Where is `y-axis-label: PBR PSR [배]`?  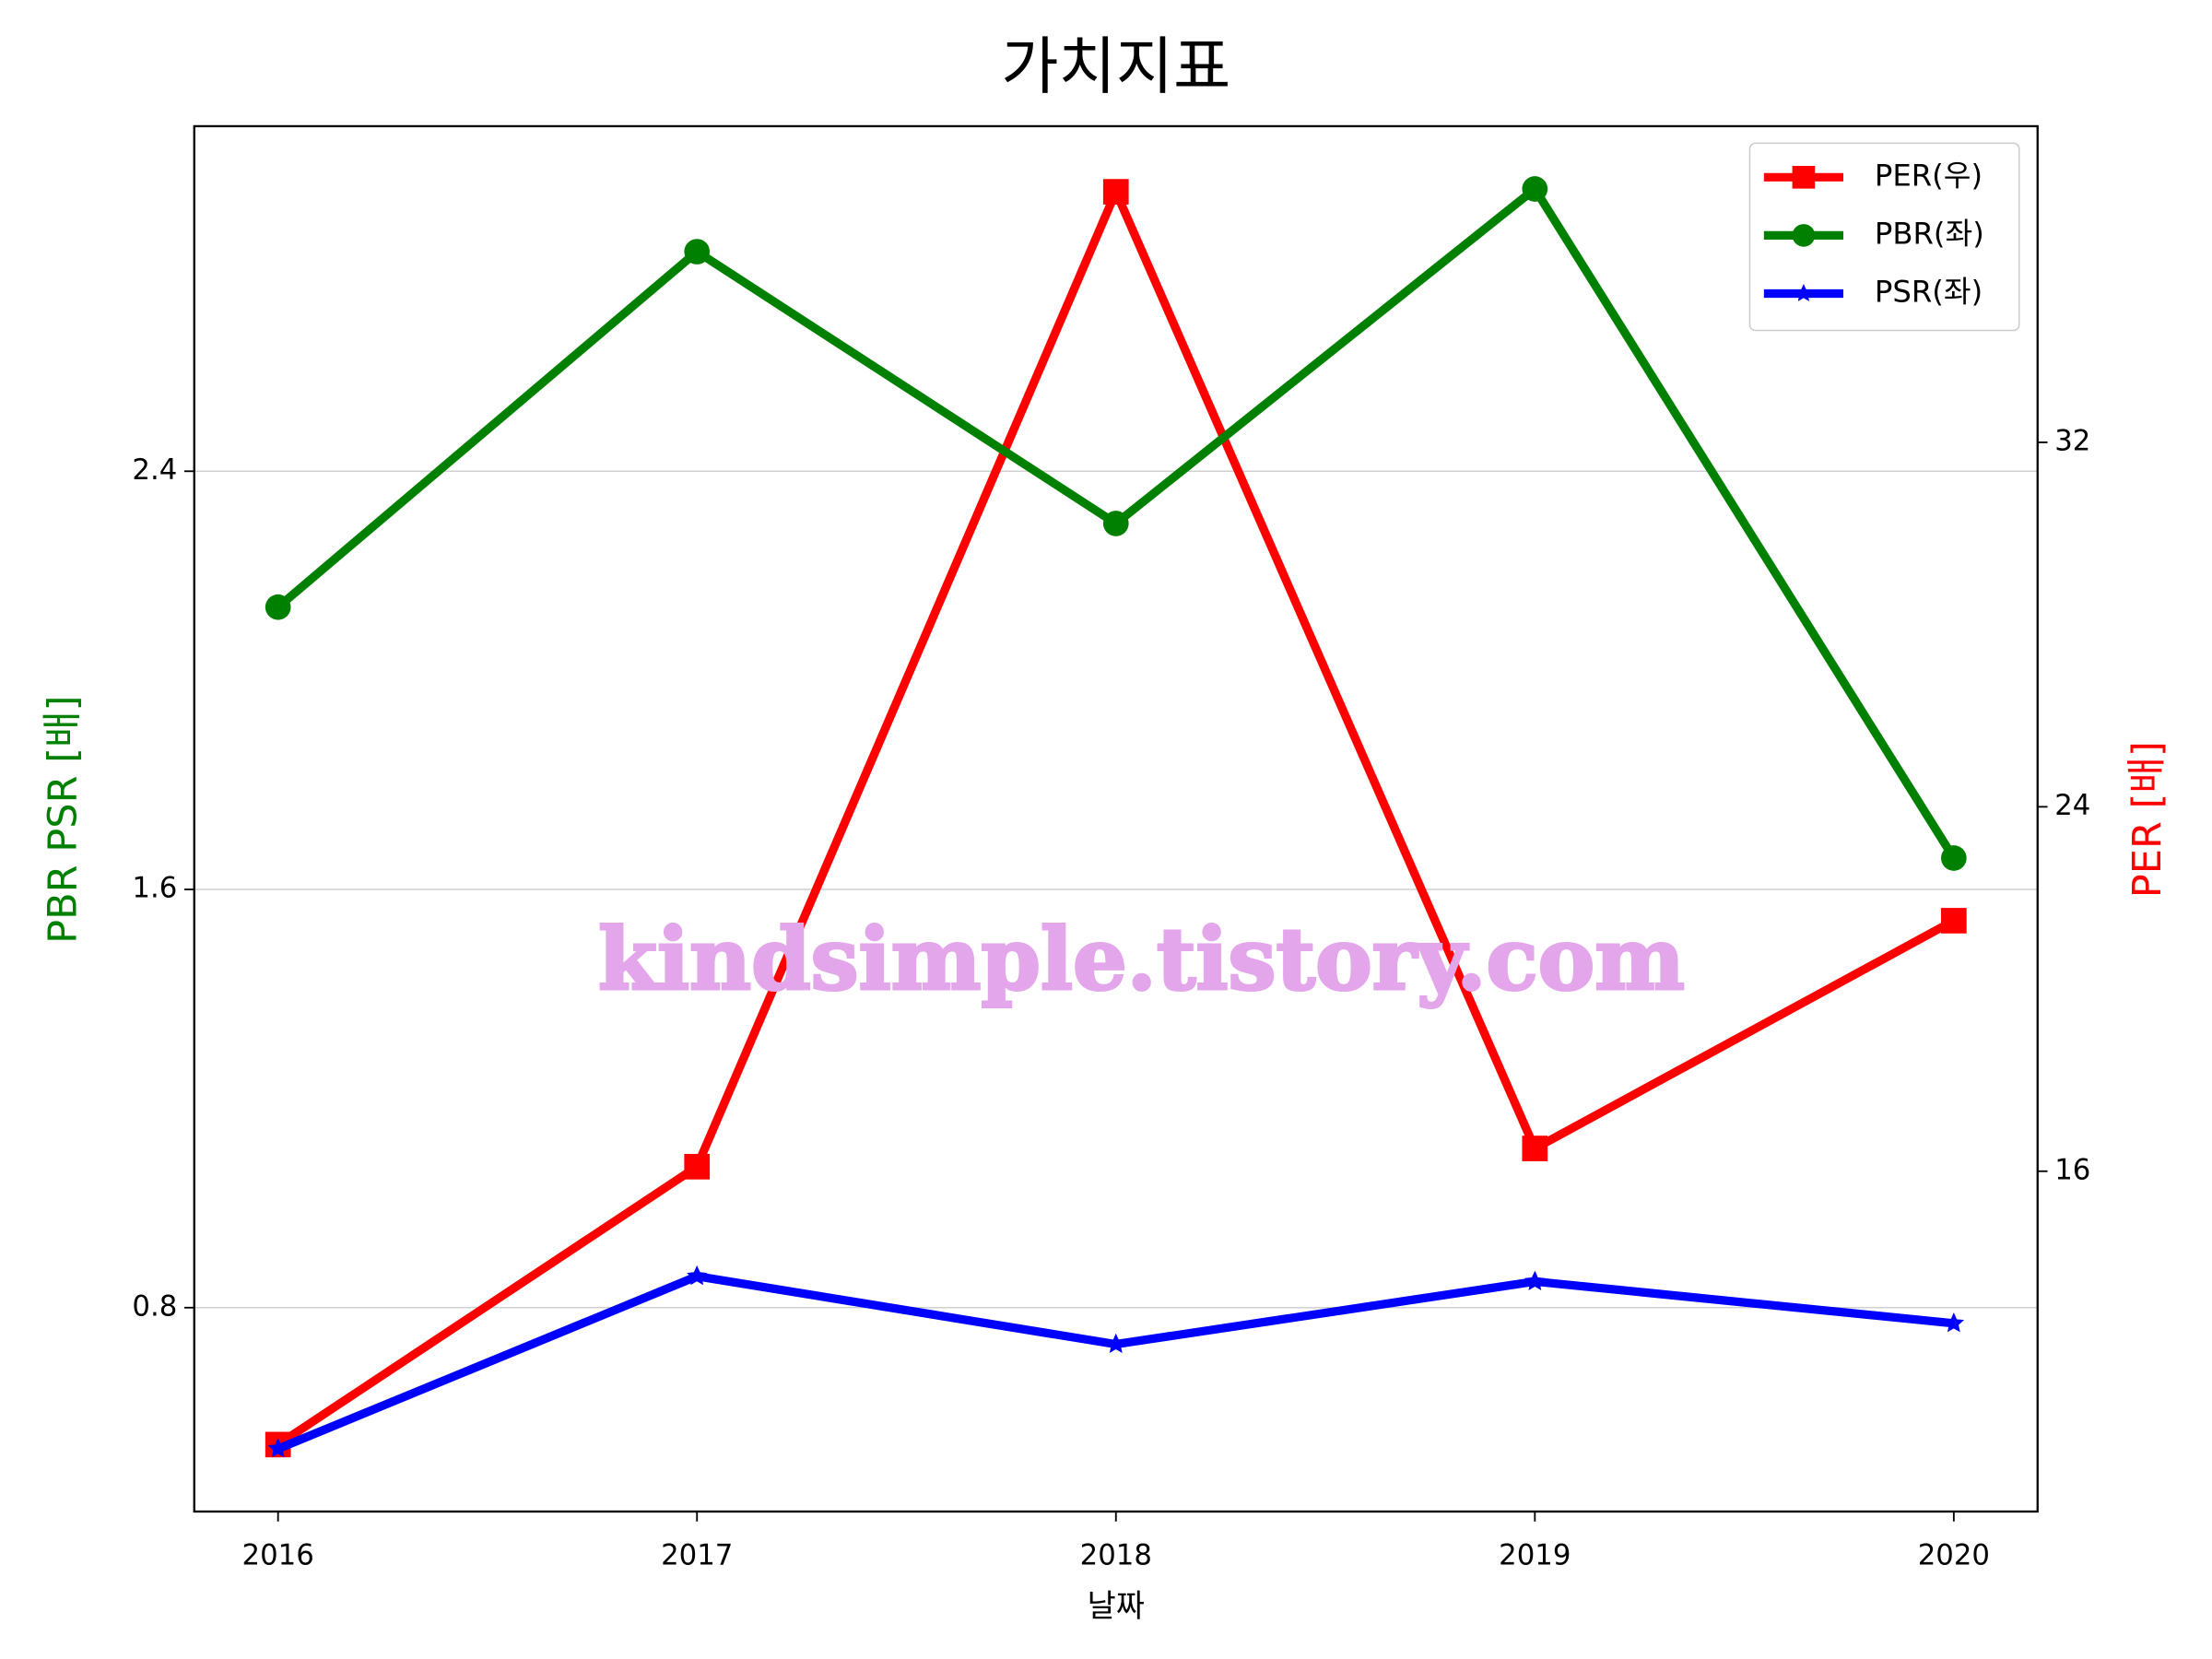
y-axis-label: PBR PSR [배] is located at coordinates (63, 820).